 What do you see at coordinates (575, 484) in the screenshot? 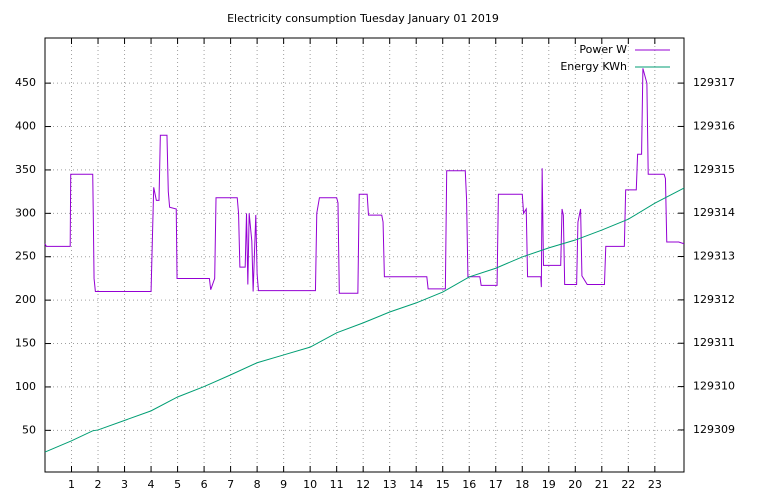
I see `x-tick-label: 20` at bounding box center [575, 484].